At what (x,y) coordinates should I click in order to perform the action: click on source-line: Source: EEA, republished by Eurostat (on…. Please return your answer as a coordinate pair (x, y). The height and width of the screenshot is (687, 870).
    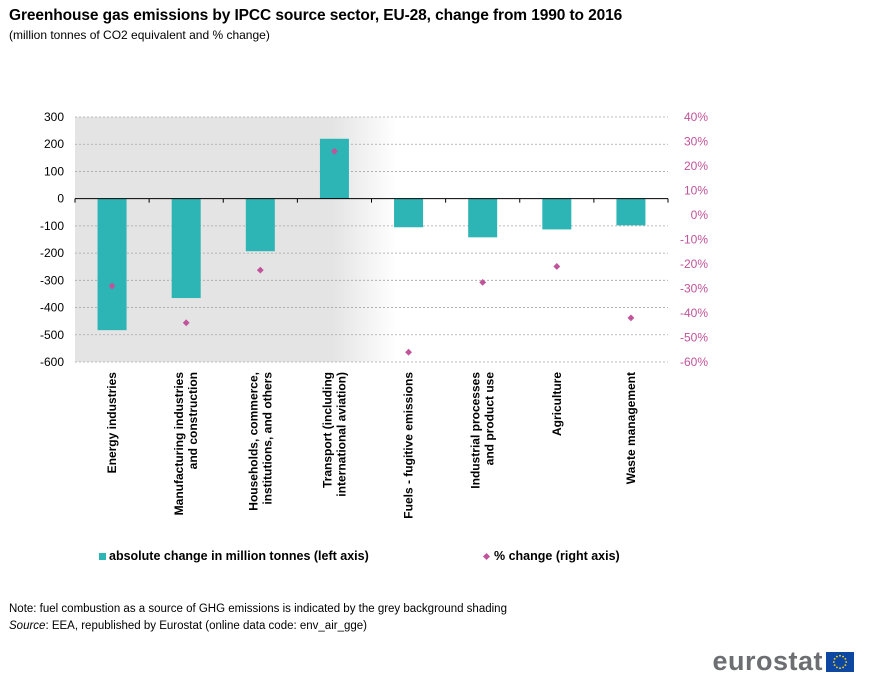
    Looking at the image, I should click on (188, 626).